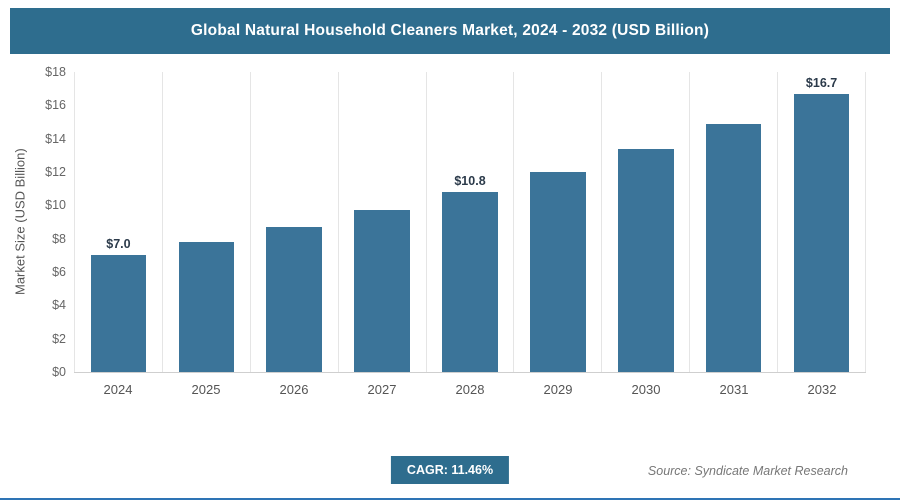 The image size is (900, 500). I want to click on bar-column-2031, so click(733, 222).